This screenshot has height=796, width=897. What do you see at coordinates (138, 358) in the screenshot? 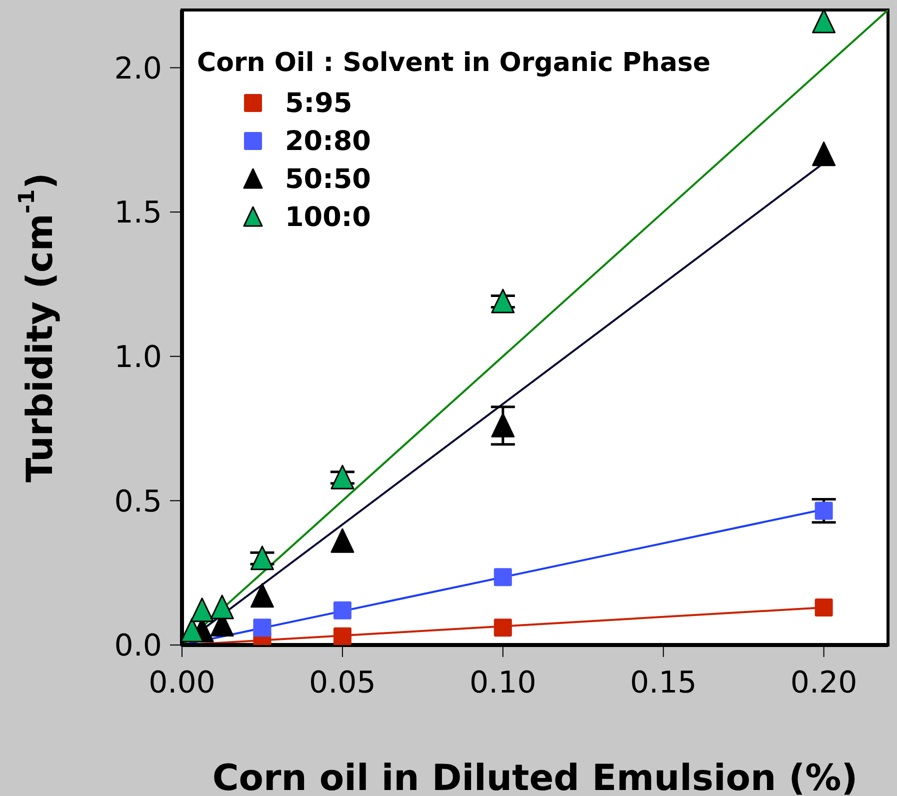
I see `y-tick-label: 1.0` at bounding box center [138, 358].